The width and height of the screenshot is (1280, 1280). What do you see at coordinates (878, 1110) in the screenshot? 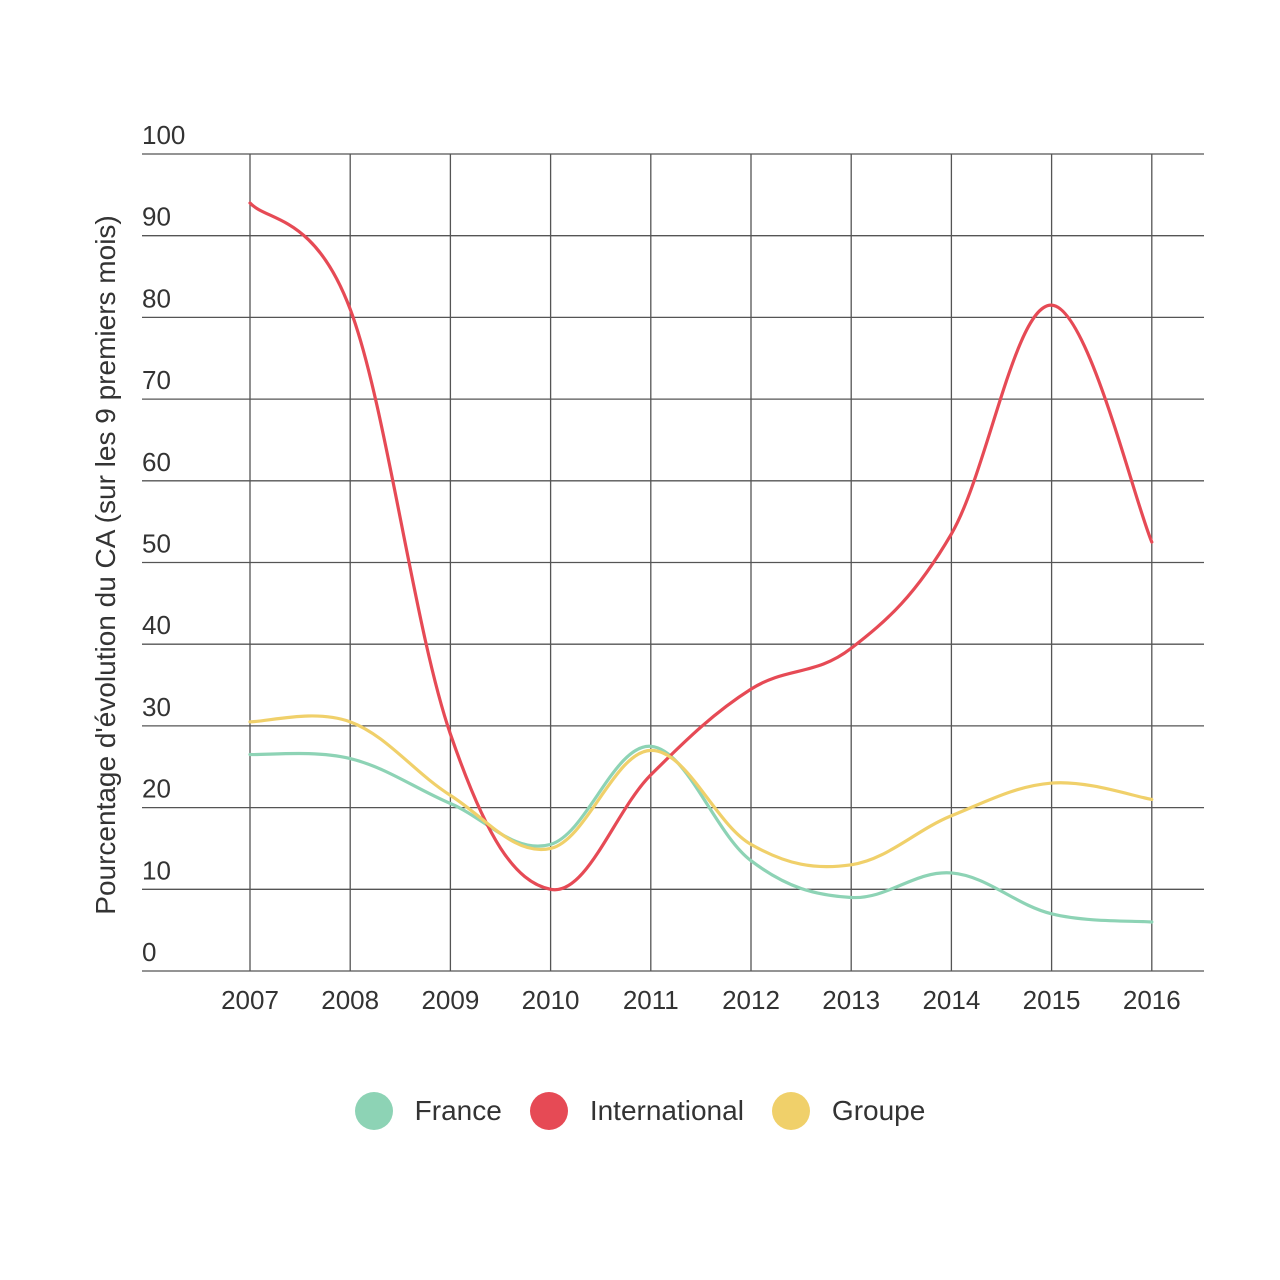
I see `legend-label: Groupe` at bounding box center [878, 1110].